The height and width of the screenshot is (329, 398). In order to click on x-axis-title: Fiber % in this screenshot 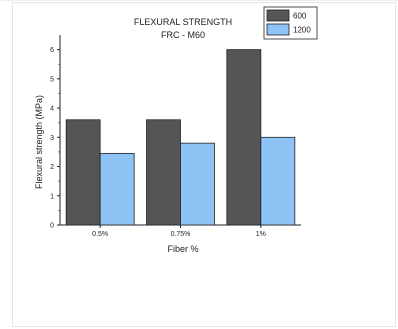, I will do `click(182, 249)`.